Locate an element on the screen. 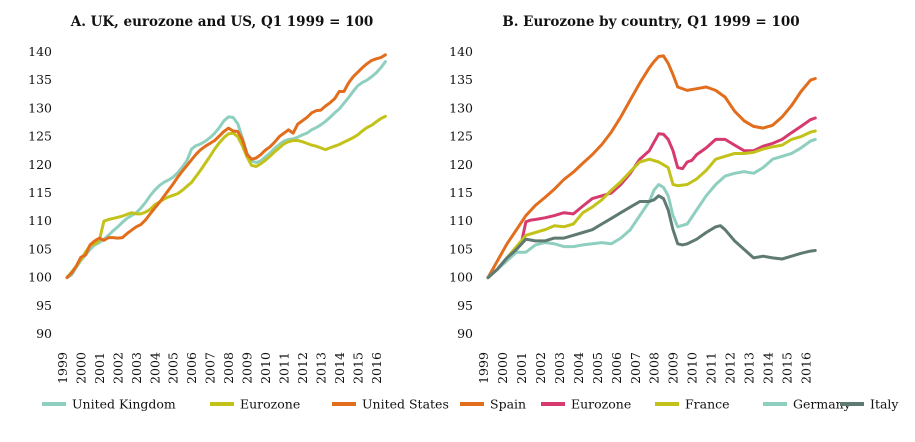 The width and height of the screenshot is (915, 442). legend-label-italy: Italy is located at coordinates (884, 404).